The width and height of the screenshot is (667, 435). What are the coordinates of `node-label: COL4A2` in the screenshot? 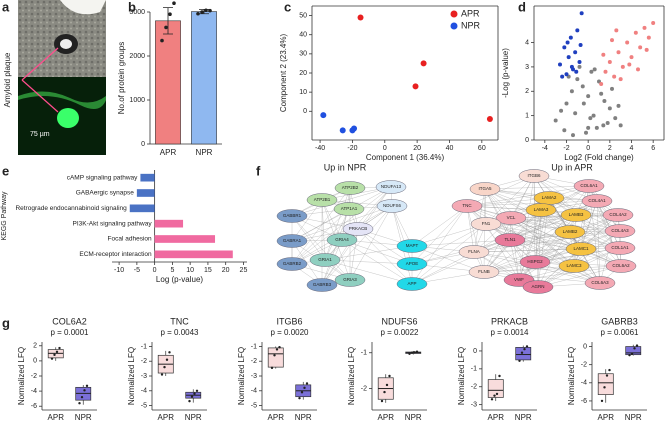 It's located at (618, 214).